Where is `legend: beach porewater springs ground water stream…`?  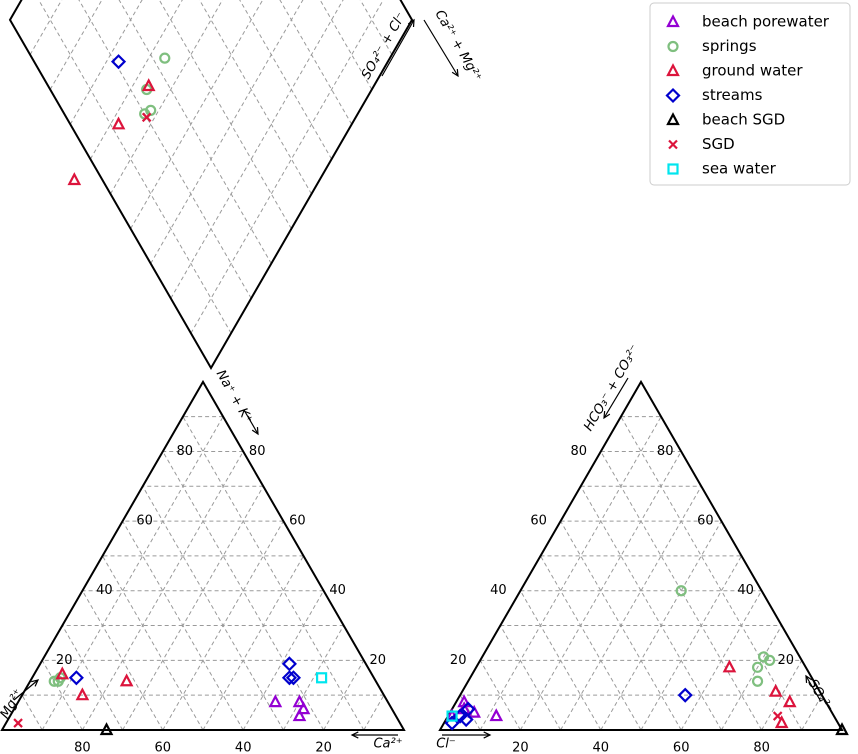
legend: beach porewater springs ground water stream… is located at coordinates (750, 94).